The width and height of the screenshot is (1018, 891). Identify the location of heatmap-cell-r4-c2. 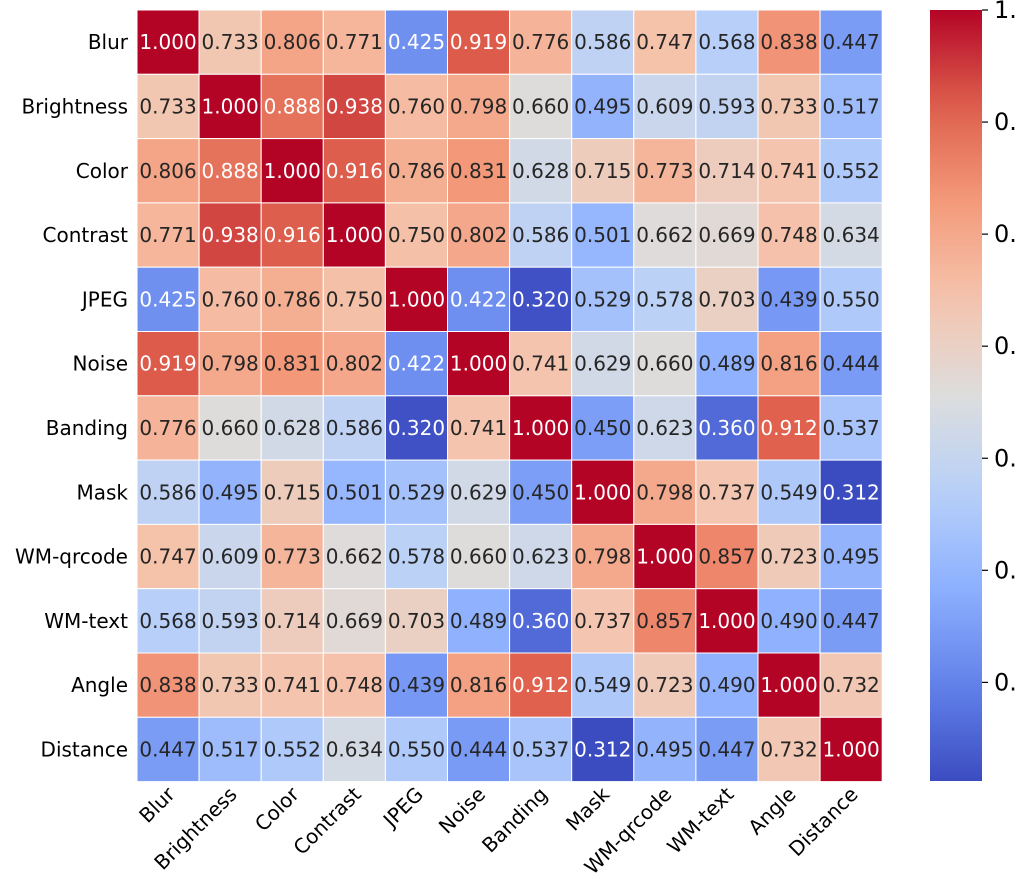
(292, 299).